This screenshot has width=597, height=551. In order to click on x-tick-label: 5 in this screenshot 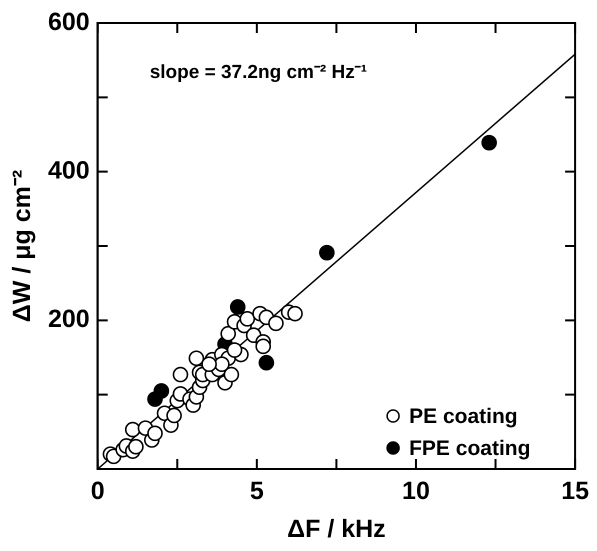, I will do `click(257, 490)`.